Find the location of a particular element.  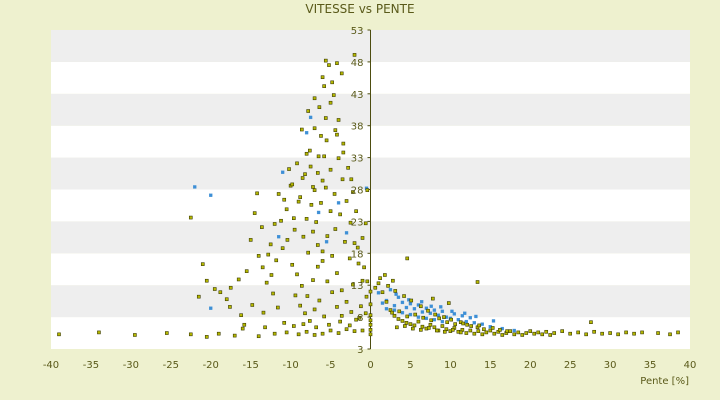

x-tick-label: -40 is located at coordinates (51, 365).